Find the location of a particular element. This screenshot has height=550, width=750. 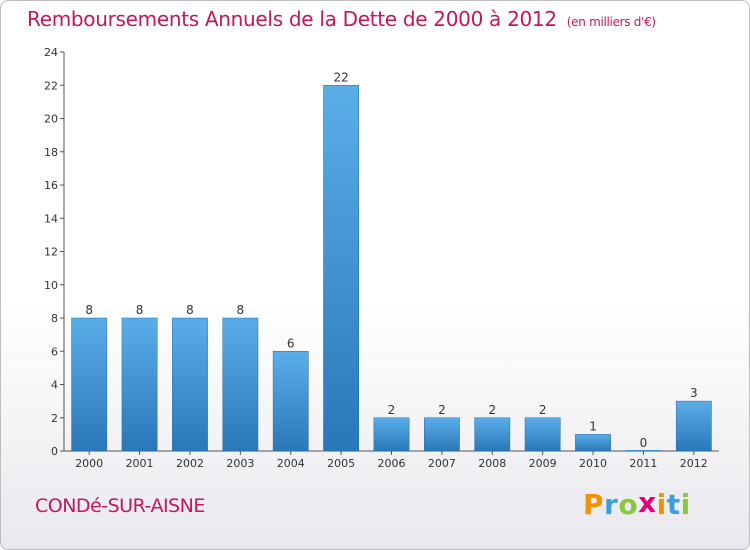

data-label-2011: 0 is located at coordinates (644, 443).